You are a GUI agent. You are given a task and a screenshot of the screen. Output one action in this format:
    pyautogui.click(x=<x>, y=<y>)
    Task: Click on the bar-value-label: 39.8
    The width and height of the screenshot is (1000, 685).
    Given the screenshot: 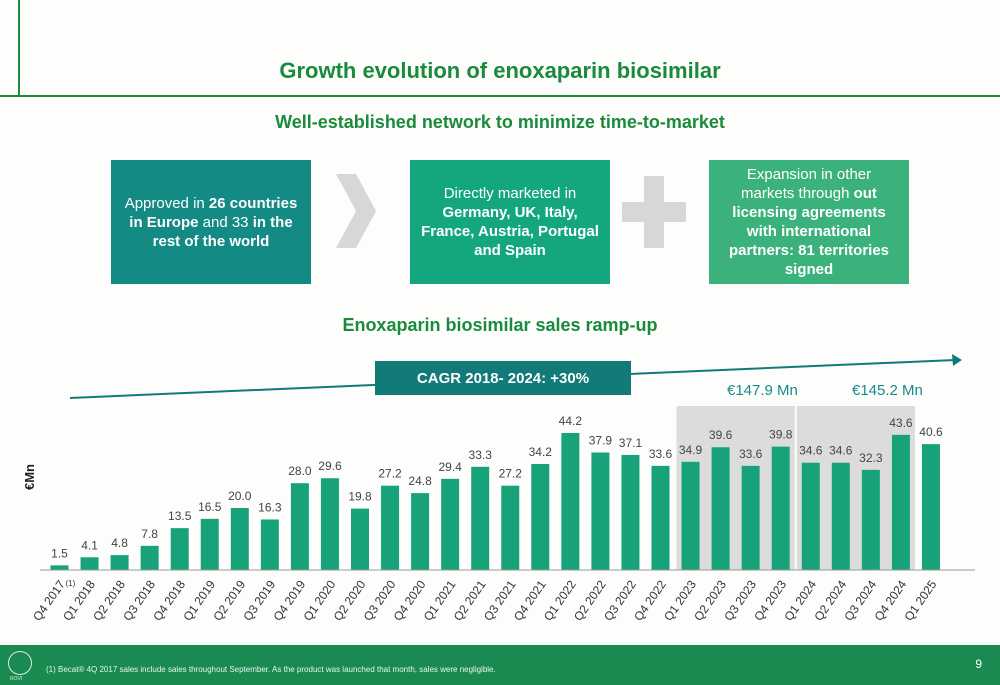 What is the action you would take?
    pyautogui.click(x=781, y=435)
    